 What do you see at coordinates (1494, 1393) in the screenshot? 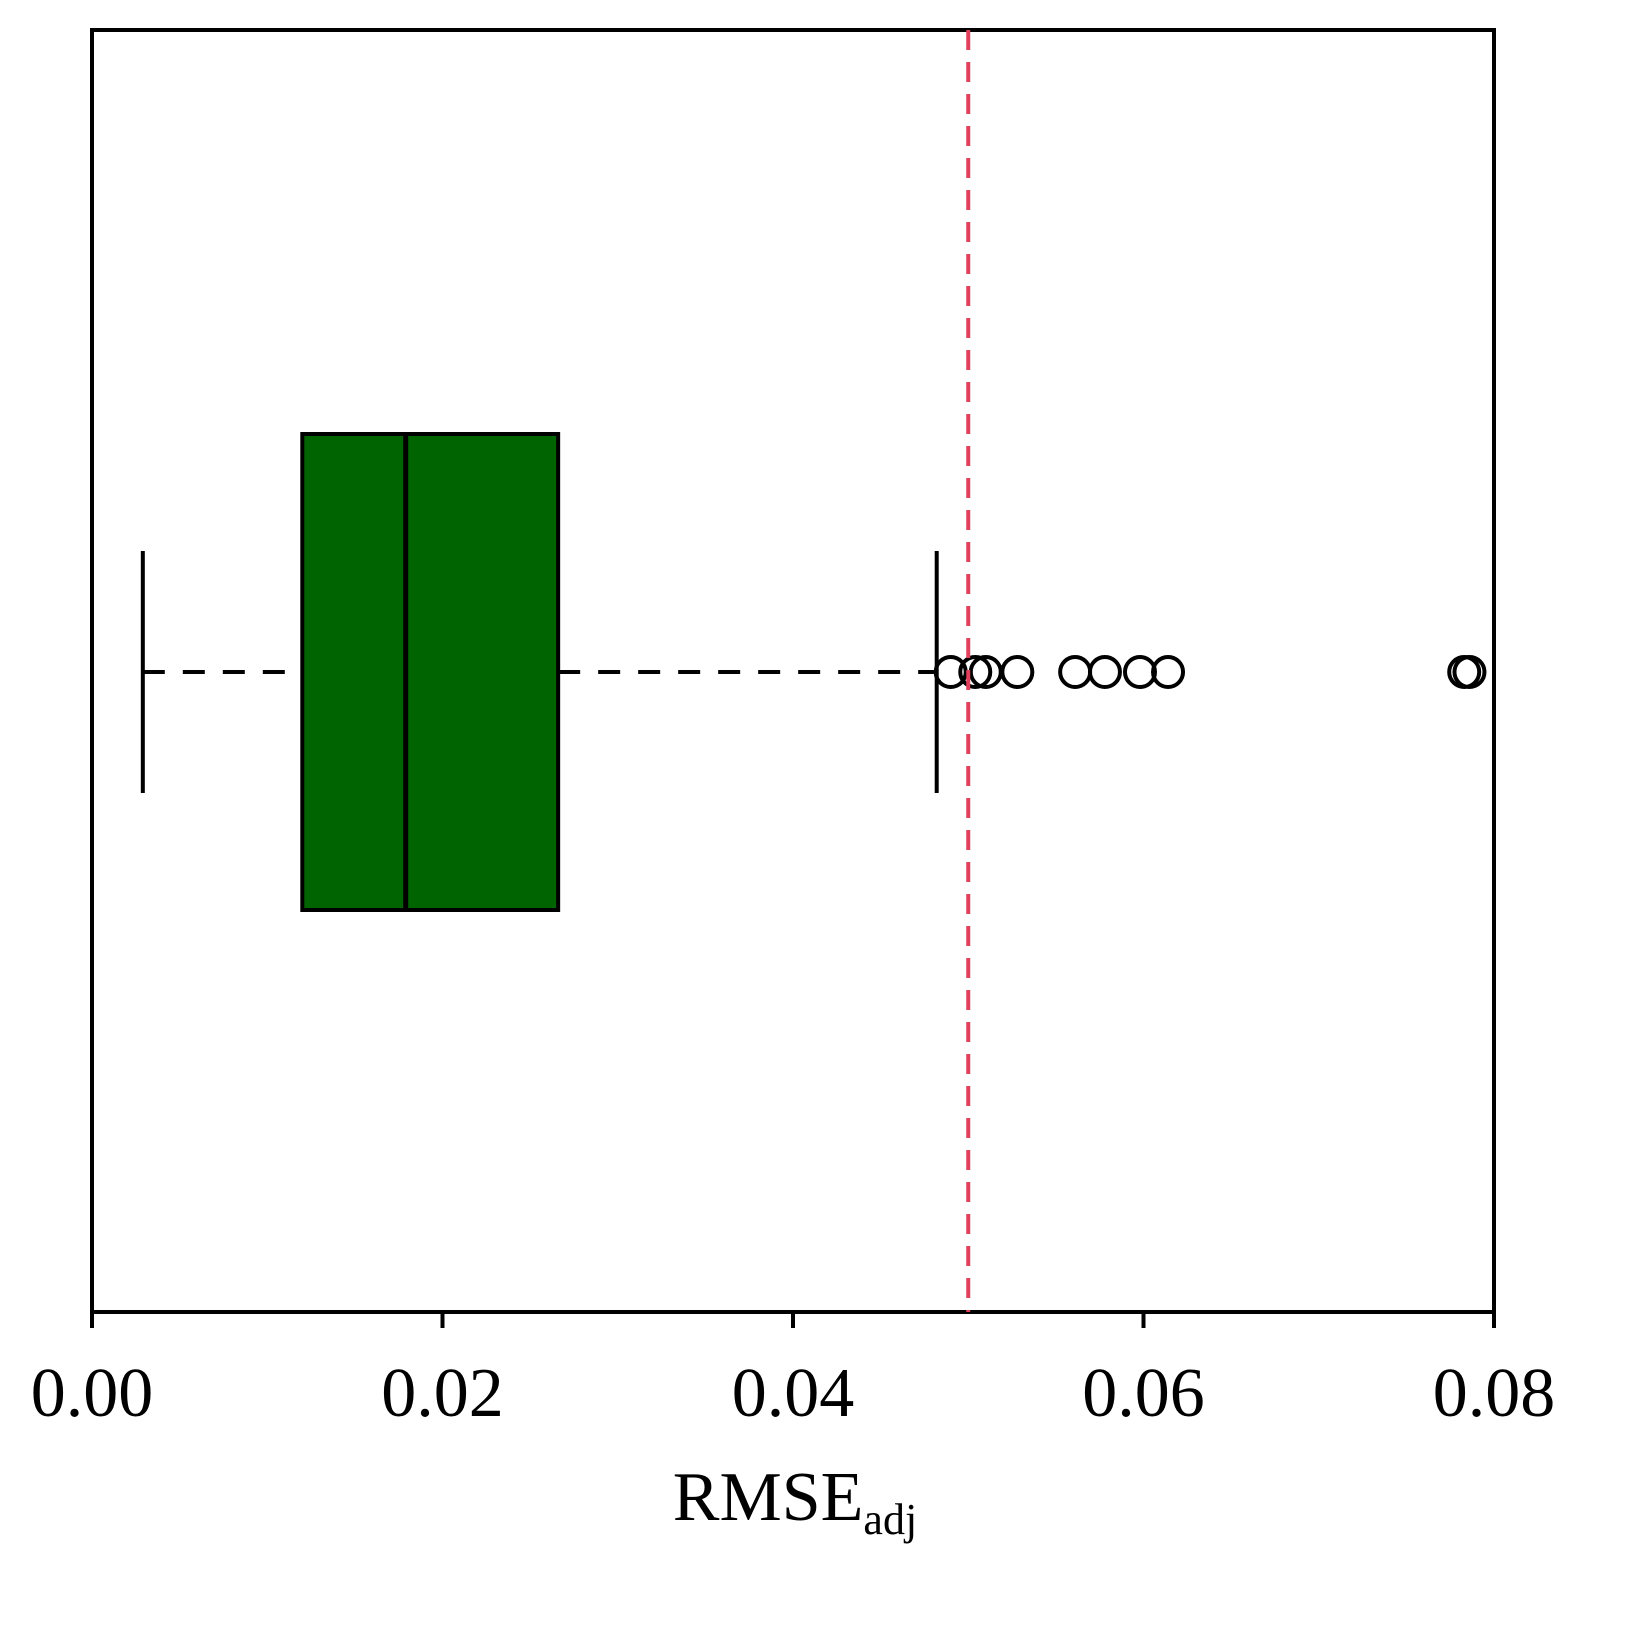
I see `x-tick-label: 0.08` at bounding box center [1494, 1393].